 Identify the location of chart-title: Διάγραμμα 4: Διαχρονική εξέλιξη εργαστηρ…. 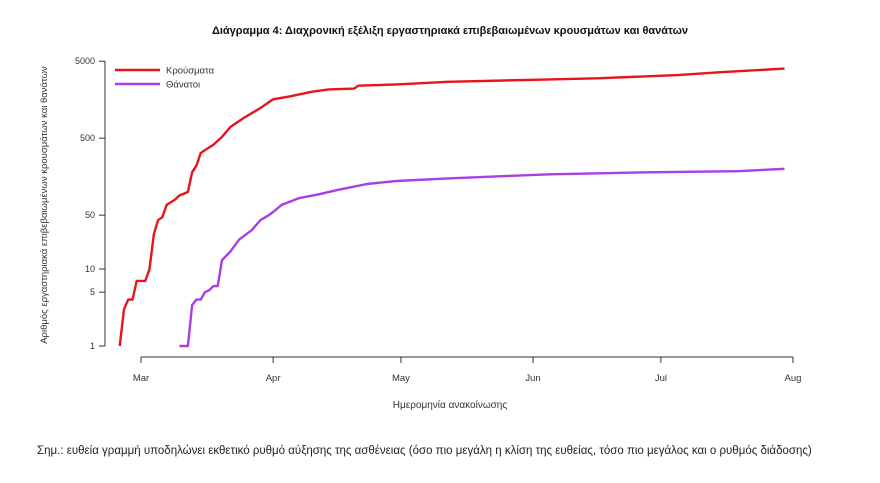
(450, 31).